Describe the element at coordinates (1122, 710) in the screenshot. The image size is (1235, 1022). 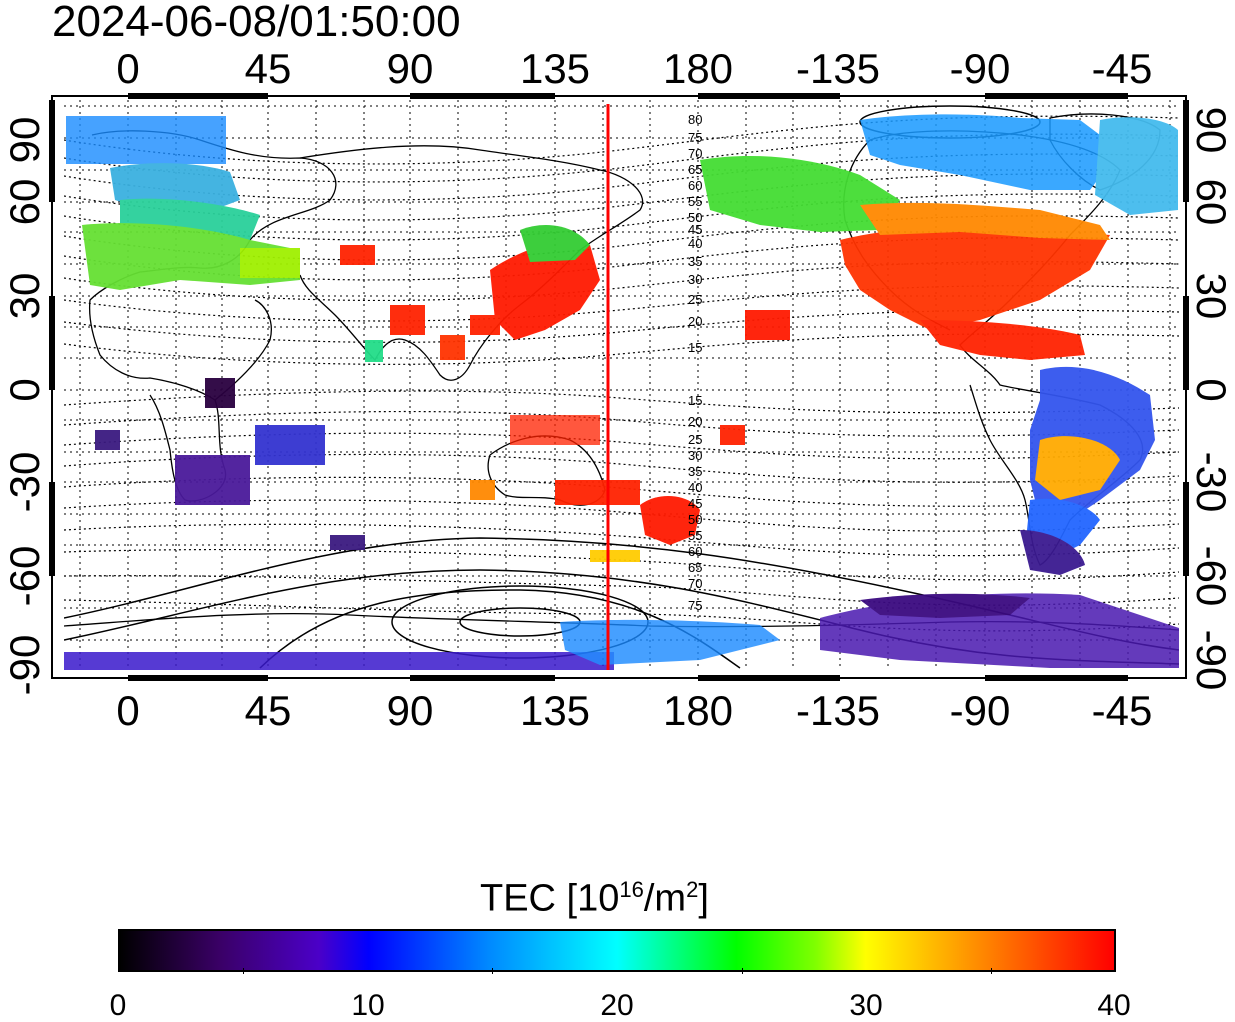
I see `bottom-tick-label: -45` at that location.